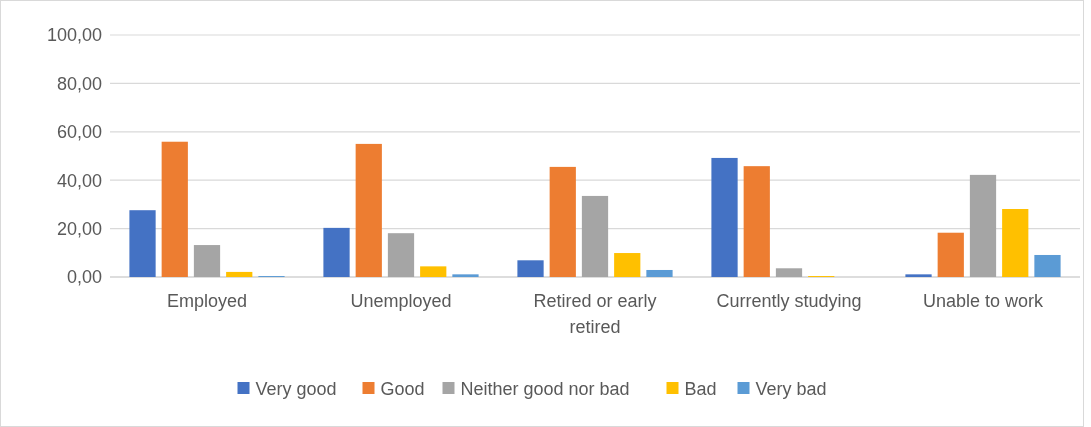  What do you see at coordinates (79, 228) in the screenshot?
I see `y-tick-label: 20,00` at bounding box center [79, 228].